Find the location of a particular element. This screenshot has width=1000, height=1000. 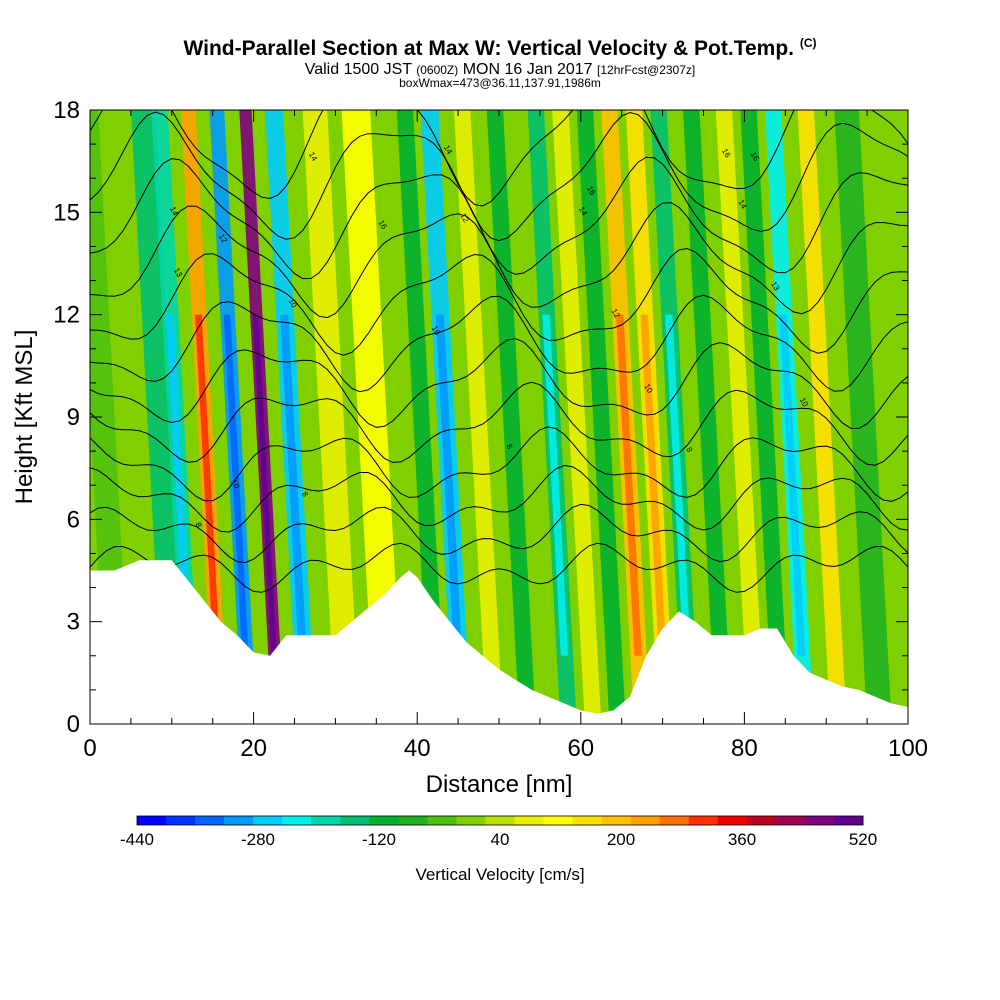

forecast-info: [12hrFcst@2307z] is located at coordinates (646, 70).